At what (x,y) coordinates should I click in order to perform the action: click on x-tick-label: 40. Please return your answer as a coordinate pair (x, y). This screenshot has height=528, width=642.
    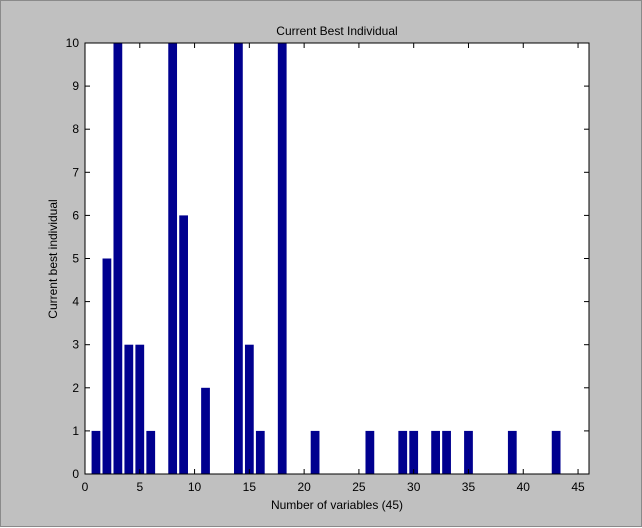
    Looking at the image, I should click on (524, 487).